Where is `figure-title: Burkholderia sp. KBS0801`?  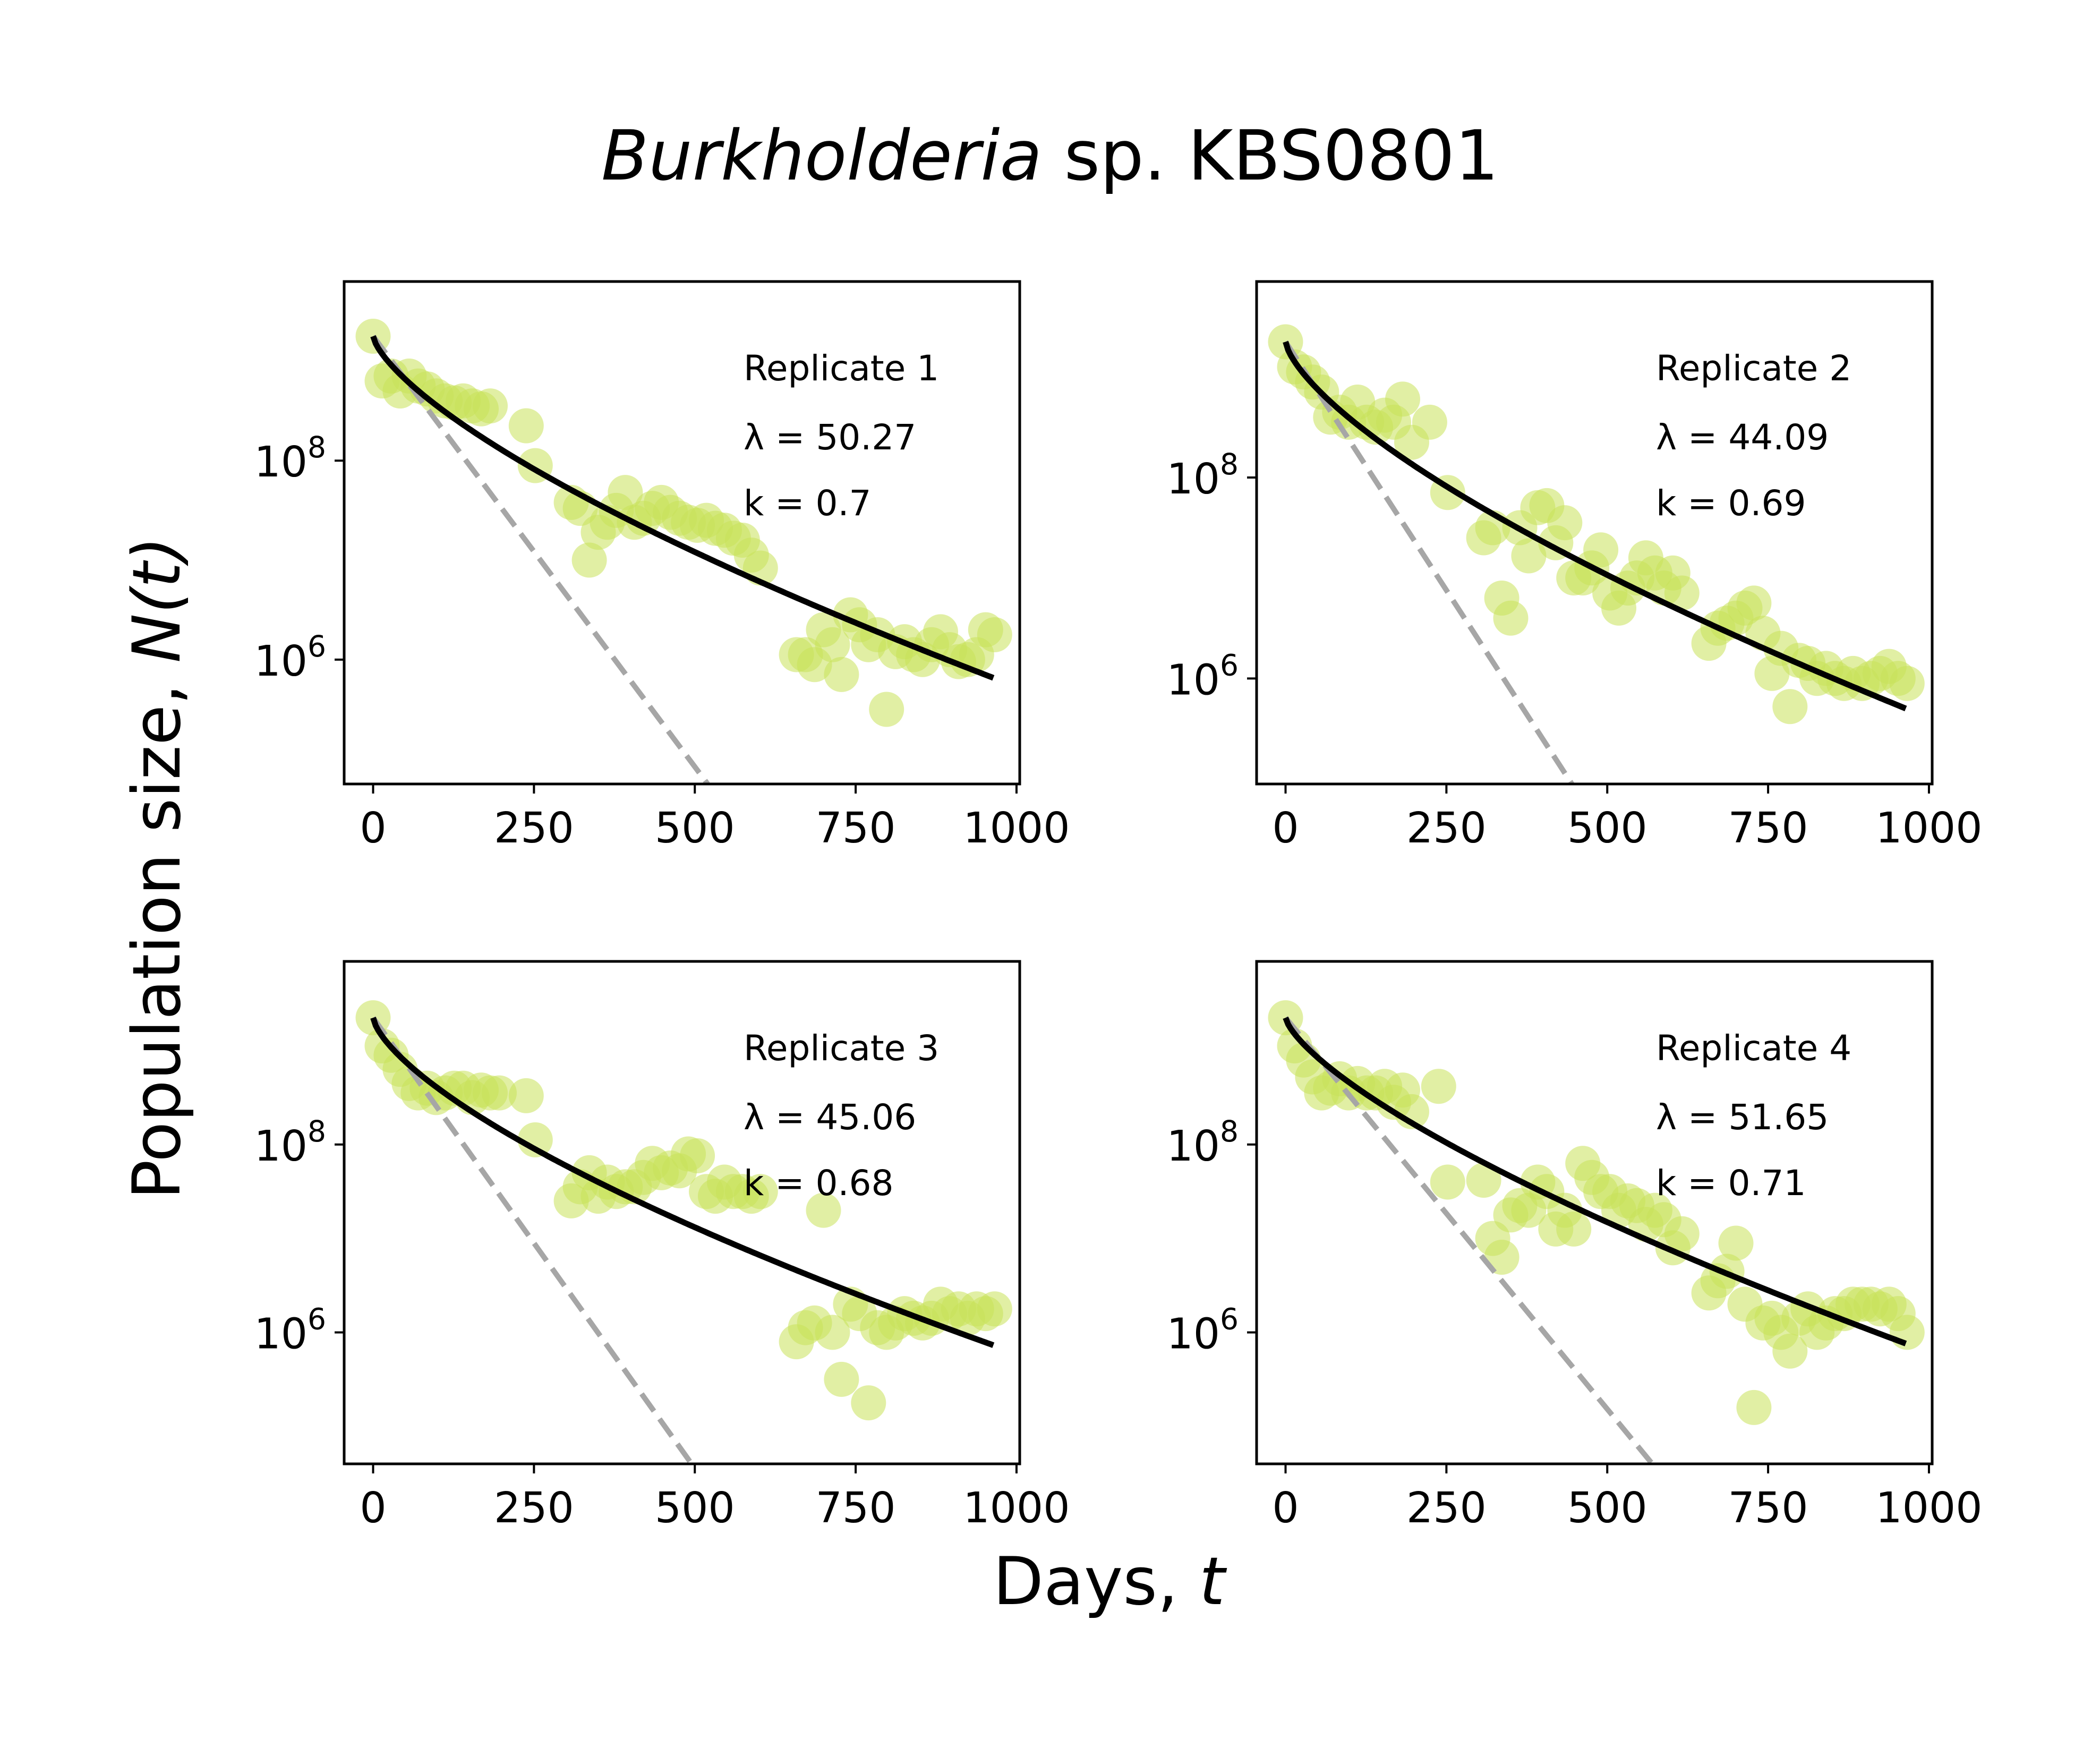 figure-title: Burkholderia sp. KBS0801 is located at coordinates (1050, 155).